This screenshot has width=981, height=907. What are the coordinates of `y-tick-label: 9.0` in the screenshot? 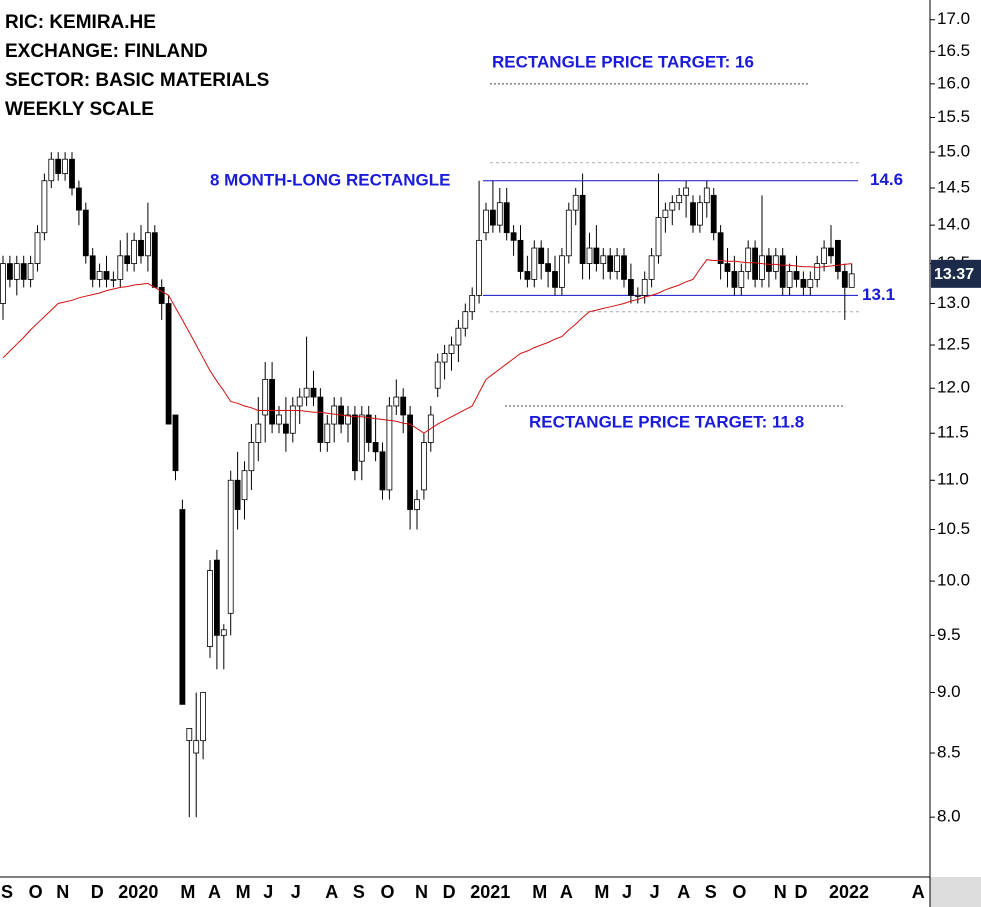 It's located at (949, 691).